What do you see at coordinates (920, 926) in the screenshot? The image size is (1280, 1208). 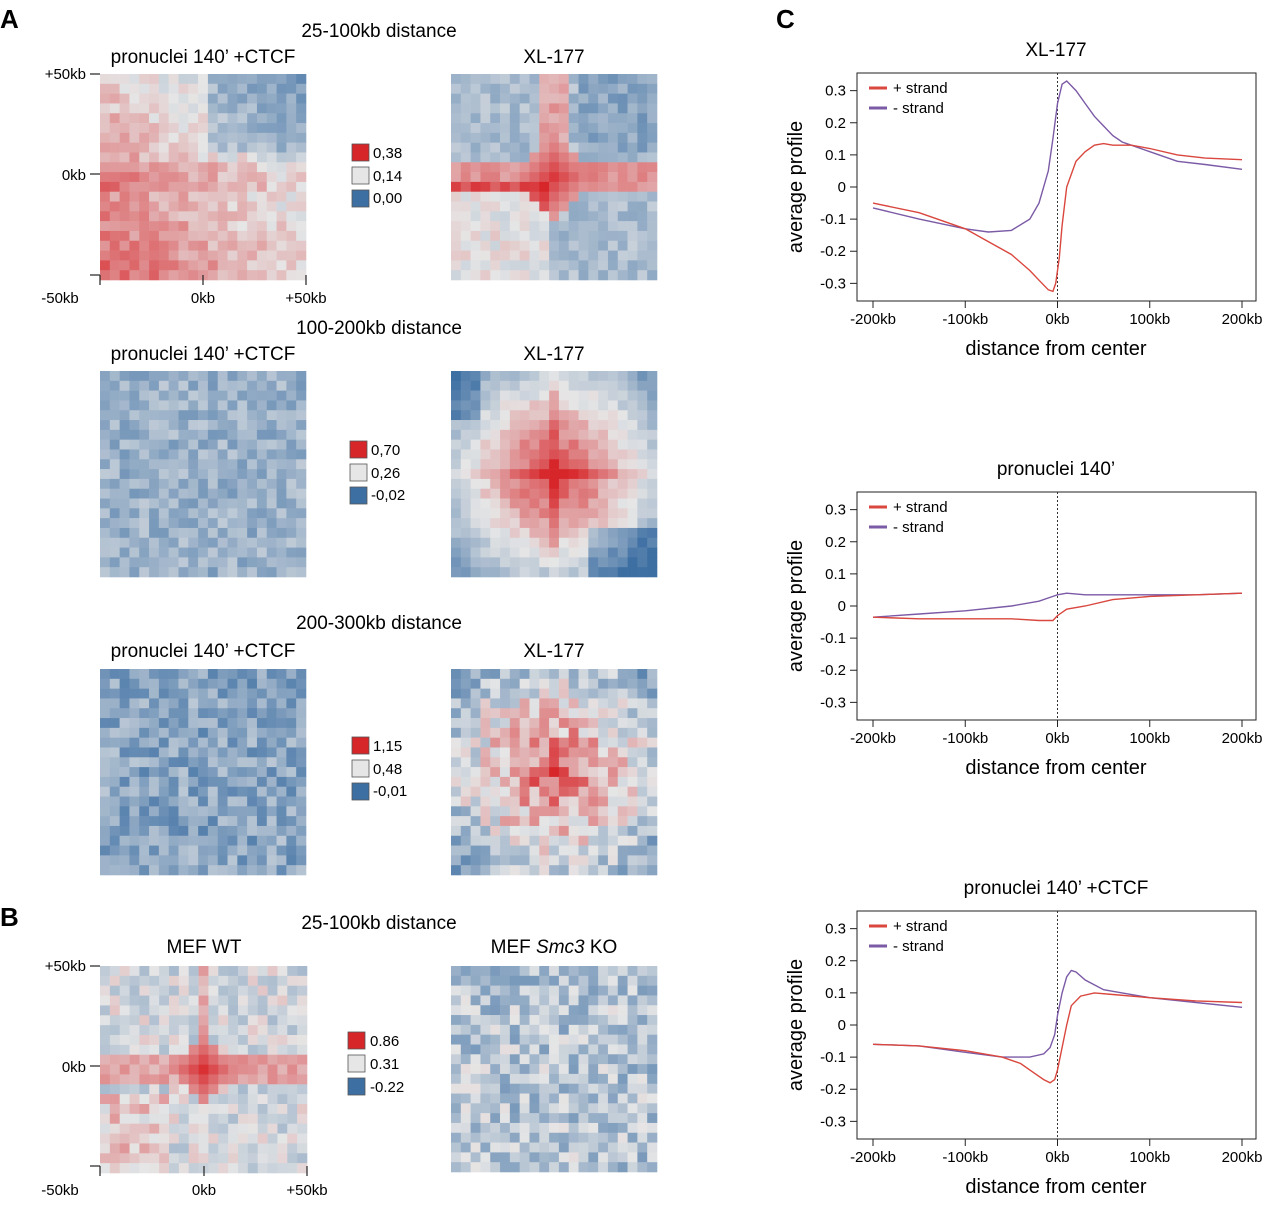 I see `legend-label: + strand` at bounding box center [920, 926].